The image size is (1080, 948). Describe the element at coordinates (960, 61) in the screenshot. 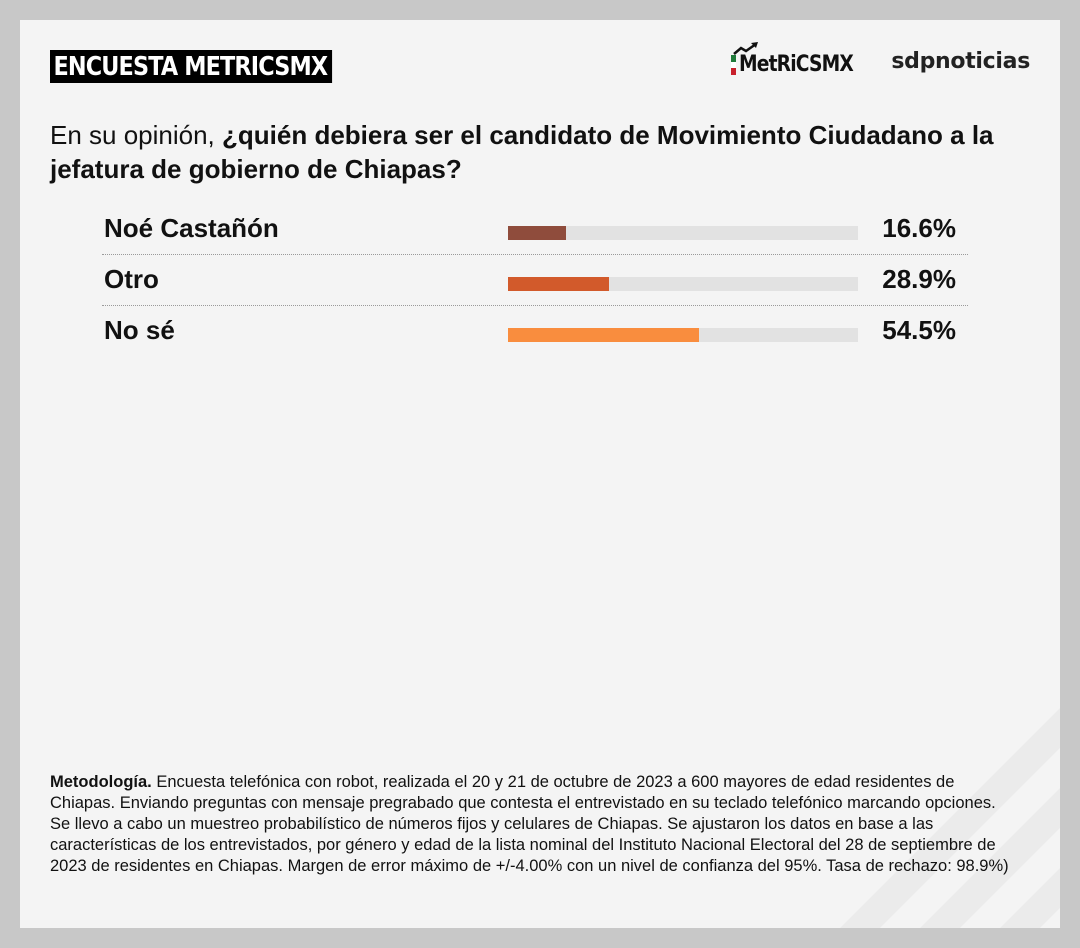

I see `sdpnoticias-logo: sdpnoticias` at that location.